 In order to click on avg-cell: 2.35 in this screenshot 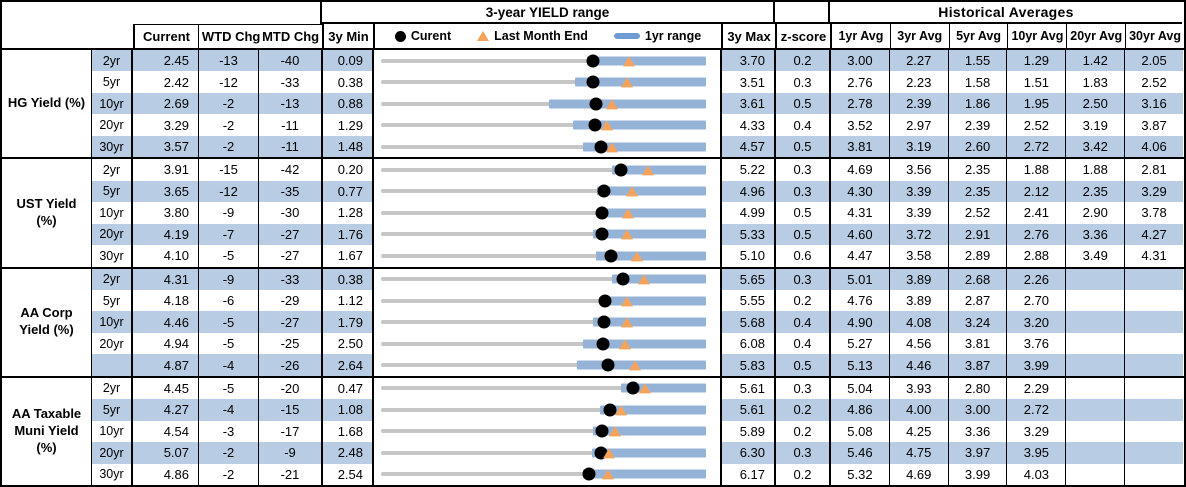, I will do `click(978, 191)`.